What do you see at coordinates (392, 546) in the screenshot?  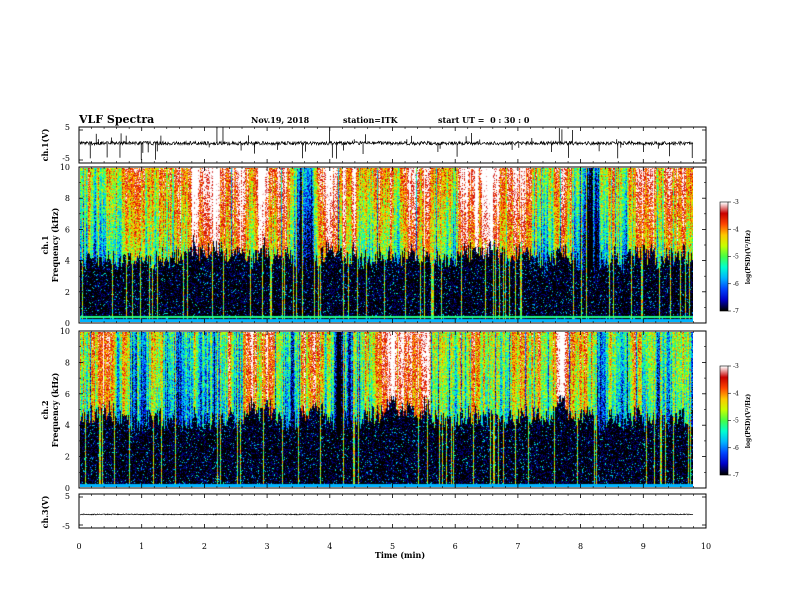 I see `x-tick-label: 5` at bounding box center [392, 546].